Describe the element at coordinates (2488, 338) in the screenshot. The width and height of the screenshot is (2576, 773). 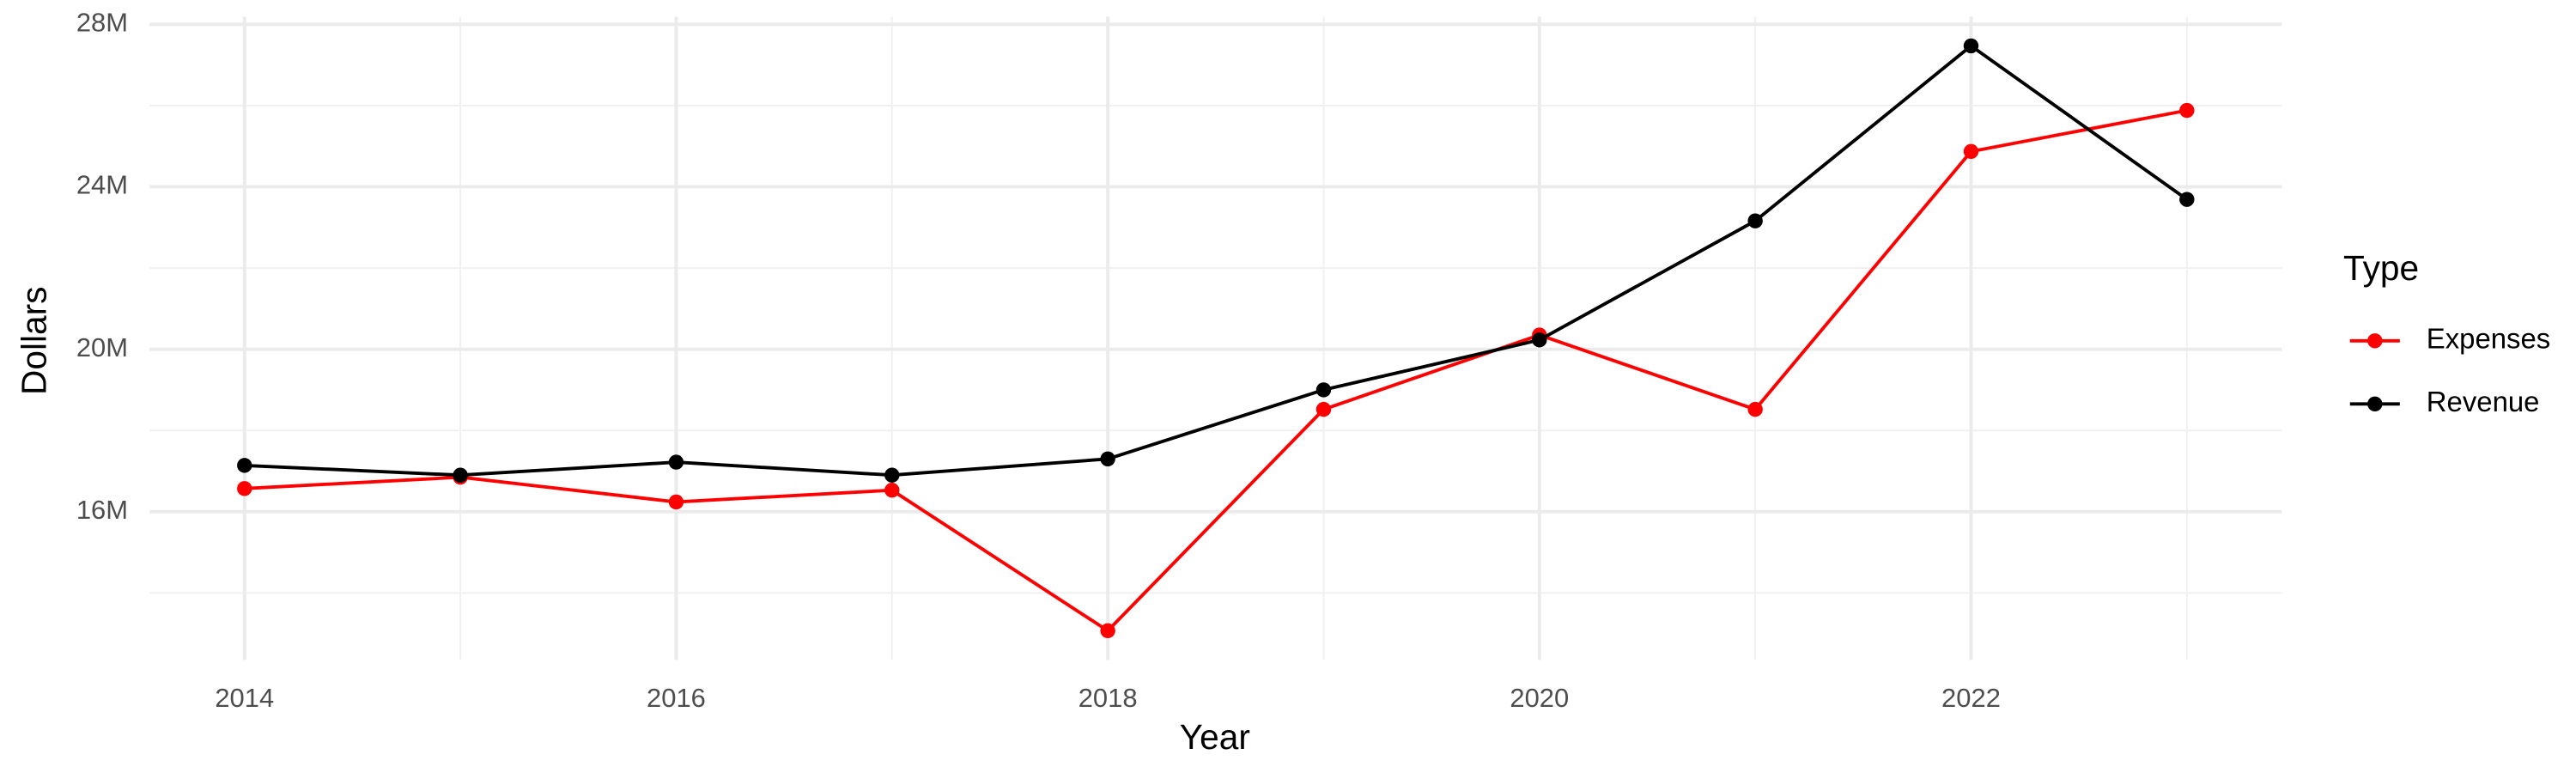
I see `legend-label: Expenses` at that location.